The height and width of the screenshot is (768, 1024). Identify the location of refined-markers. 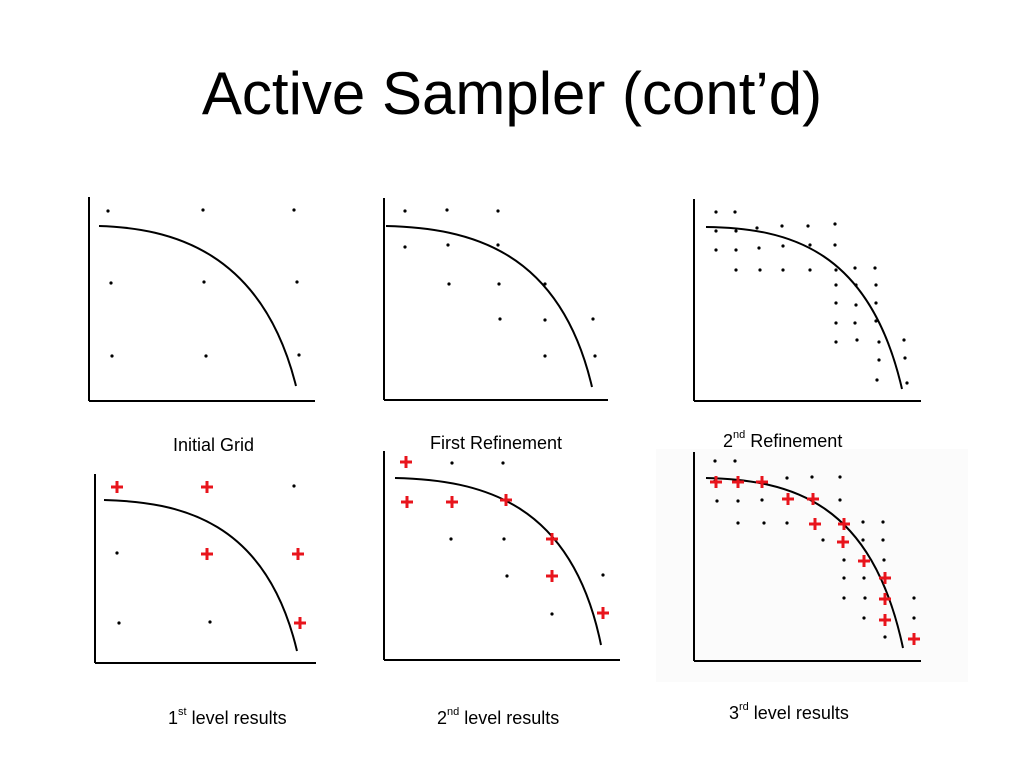
(208, 555).